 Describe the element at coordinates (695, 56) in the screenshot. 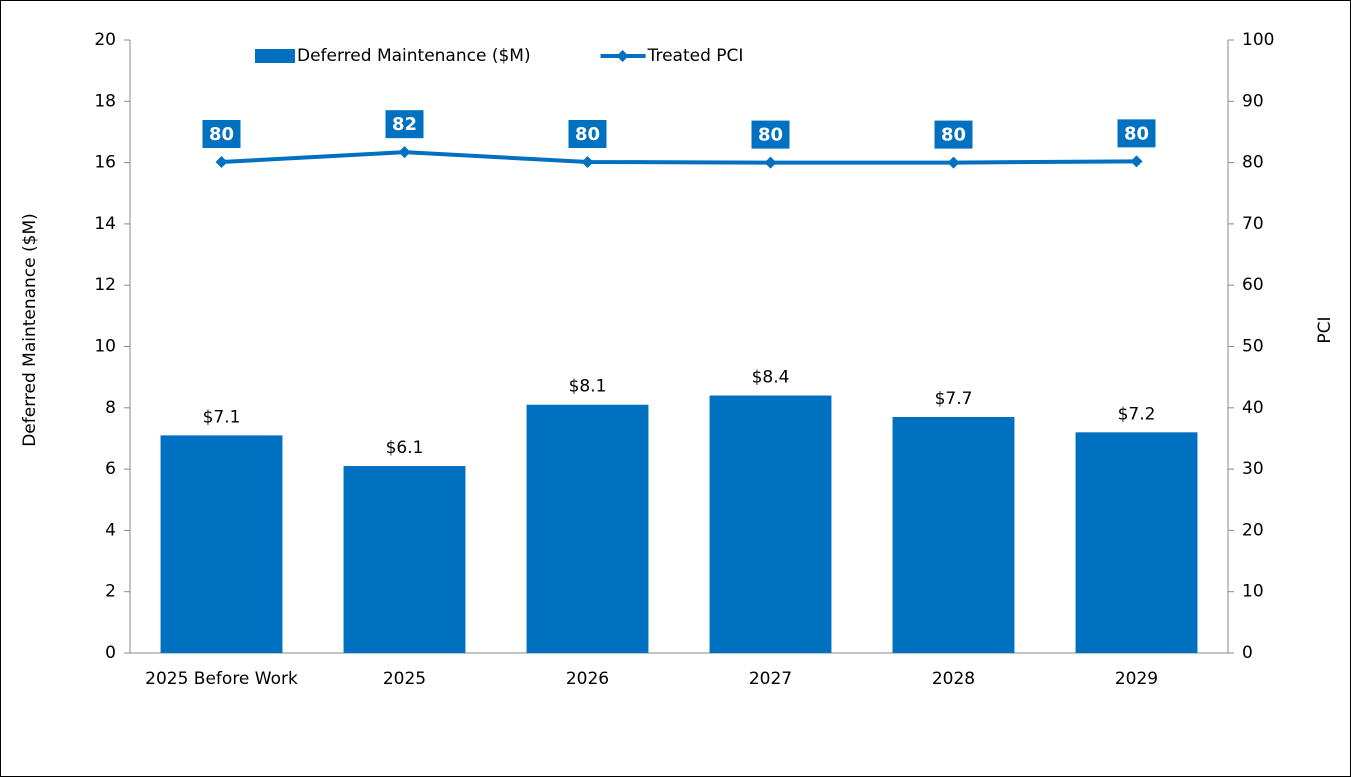

I see `legend-label: Treated PCI` at that location.